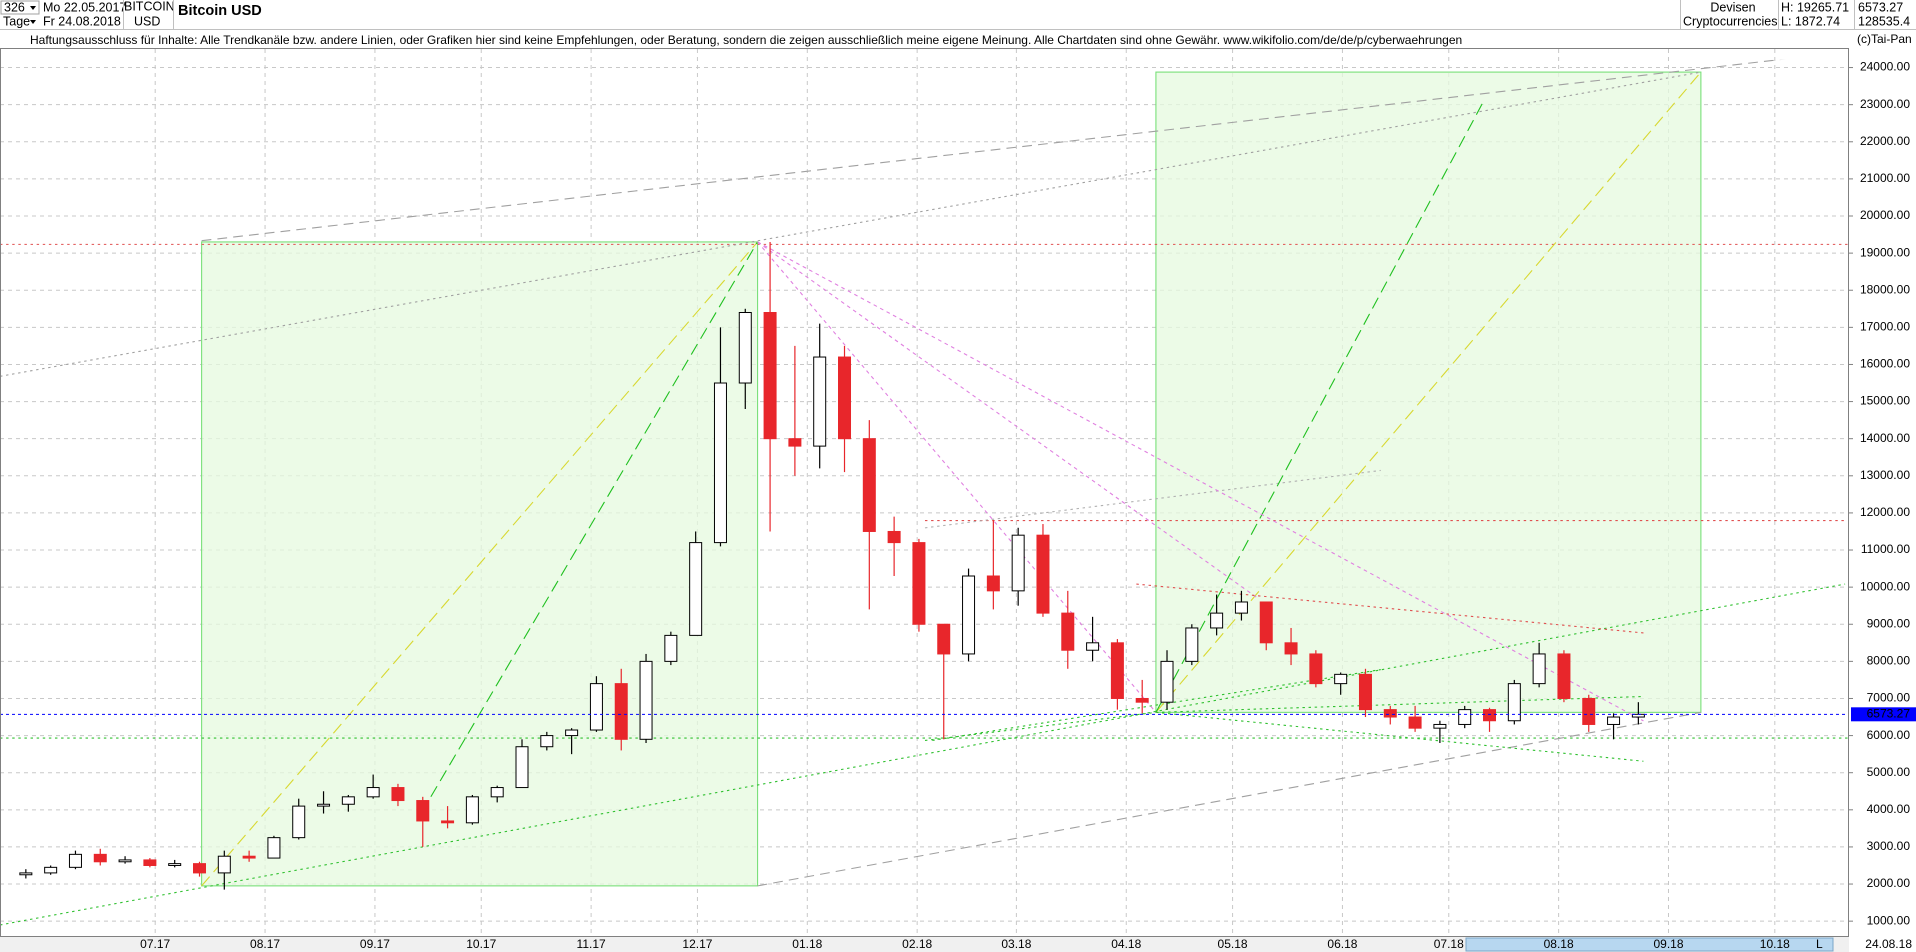 The image size is (1916, 952). I want to click on x-tick-label: 10.17, so click(481, 944).